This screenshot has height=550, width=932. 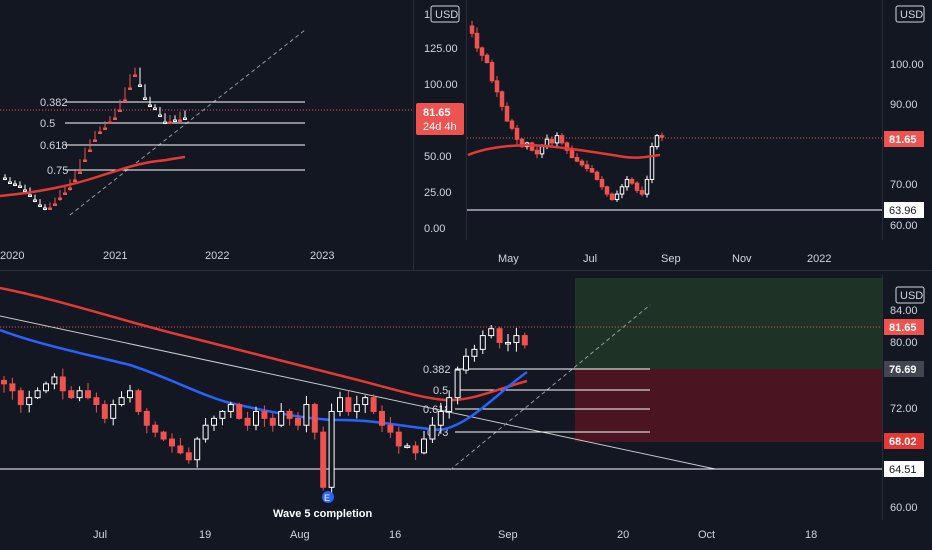 I want to click on tr-left-tick-100: 100.00, so click(x=441, y=85).